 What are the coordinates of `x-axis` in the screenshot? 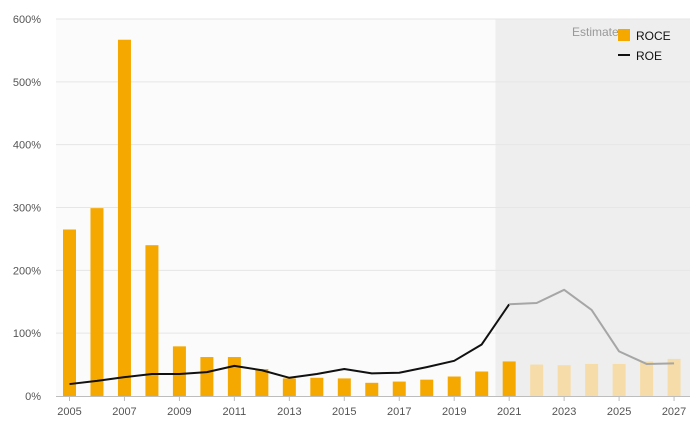 It's located at (373, 398).